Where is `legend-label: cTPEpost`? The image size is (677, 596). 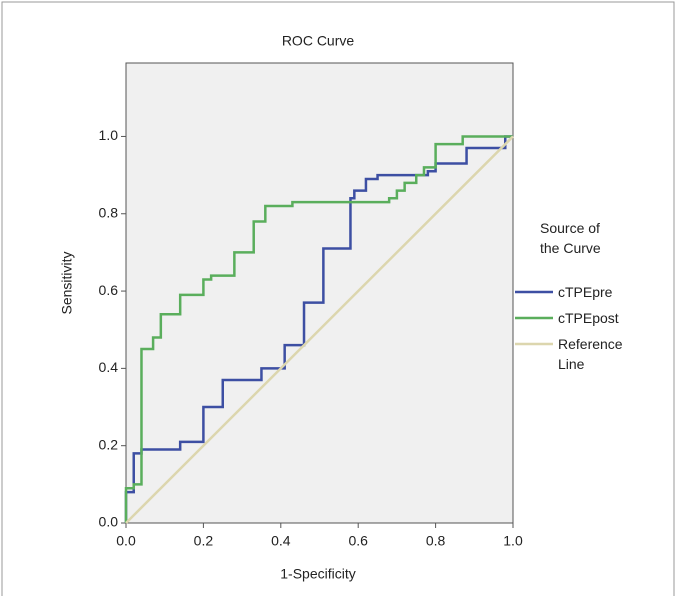
legend-label: cTPEpost is located at coordinates (588, 318).